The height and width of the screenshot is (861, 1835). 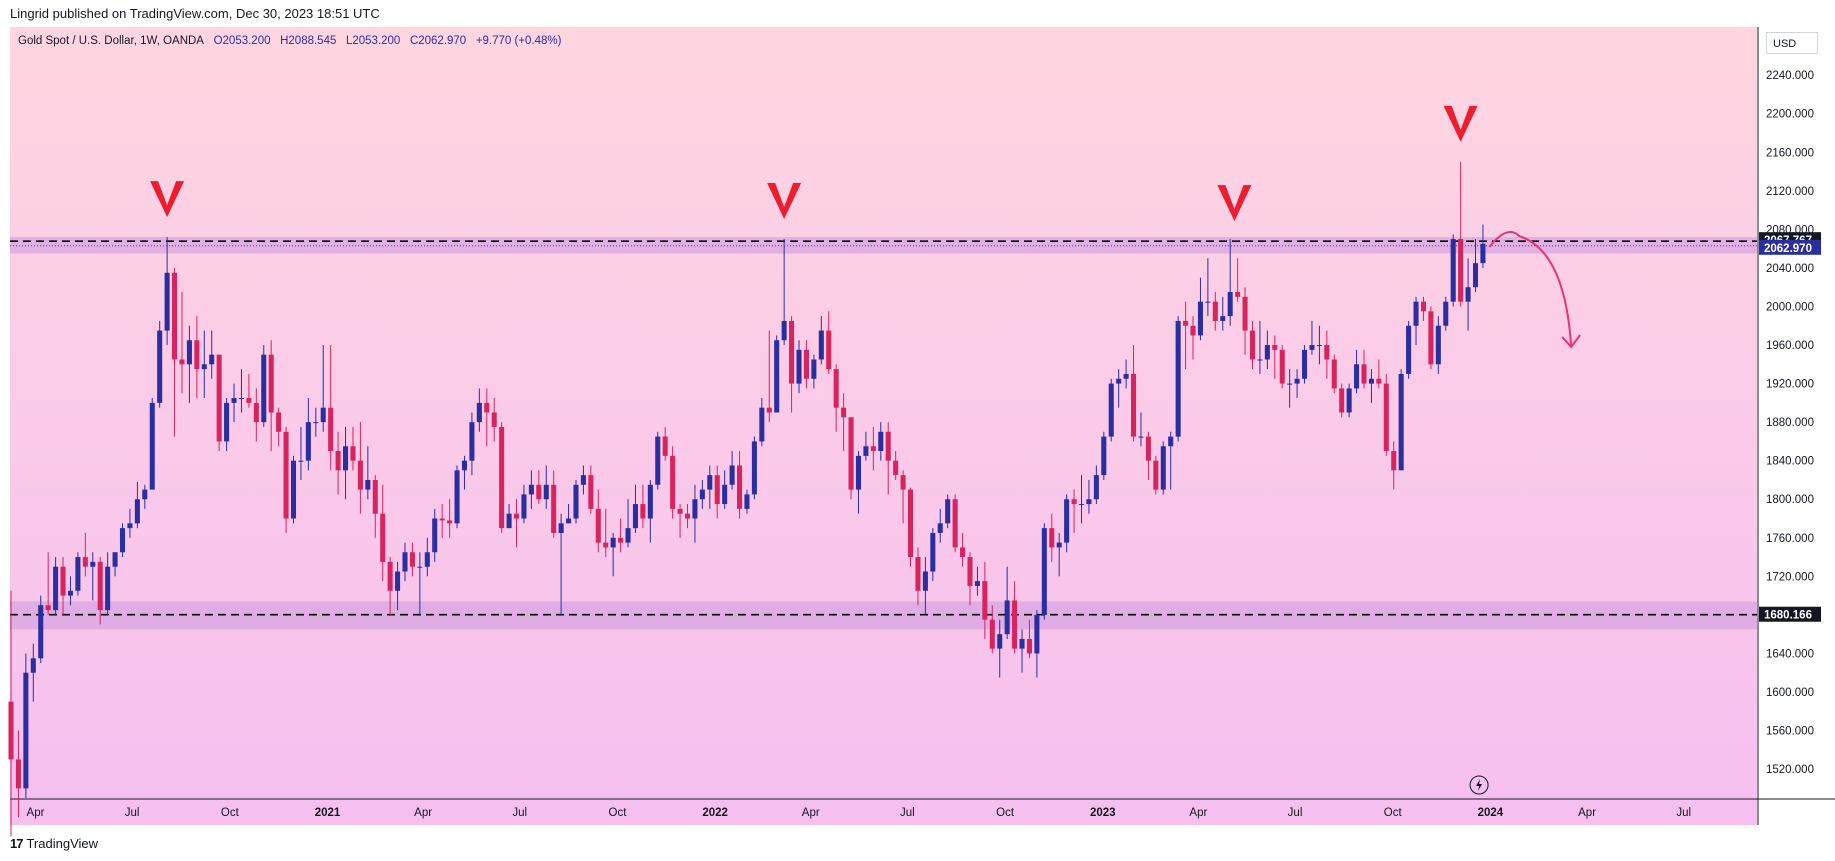 I want to click on price-label-box, so click(x=1790, y=614).